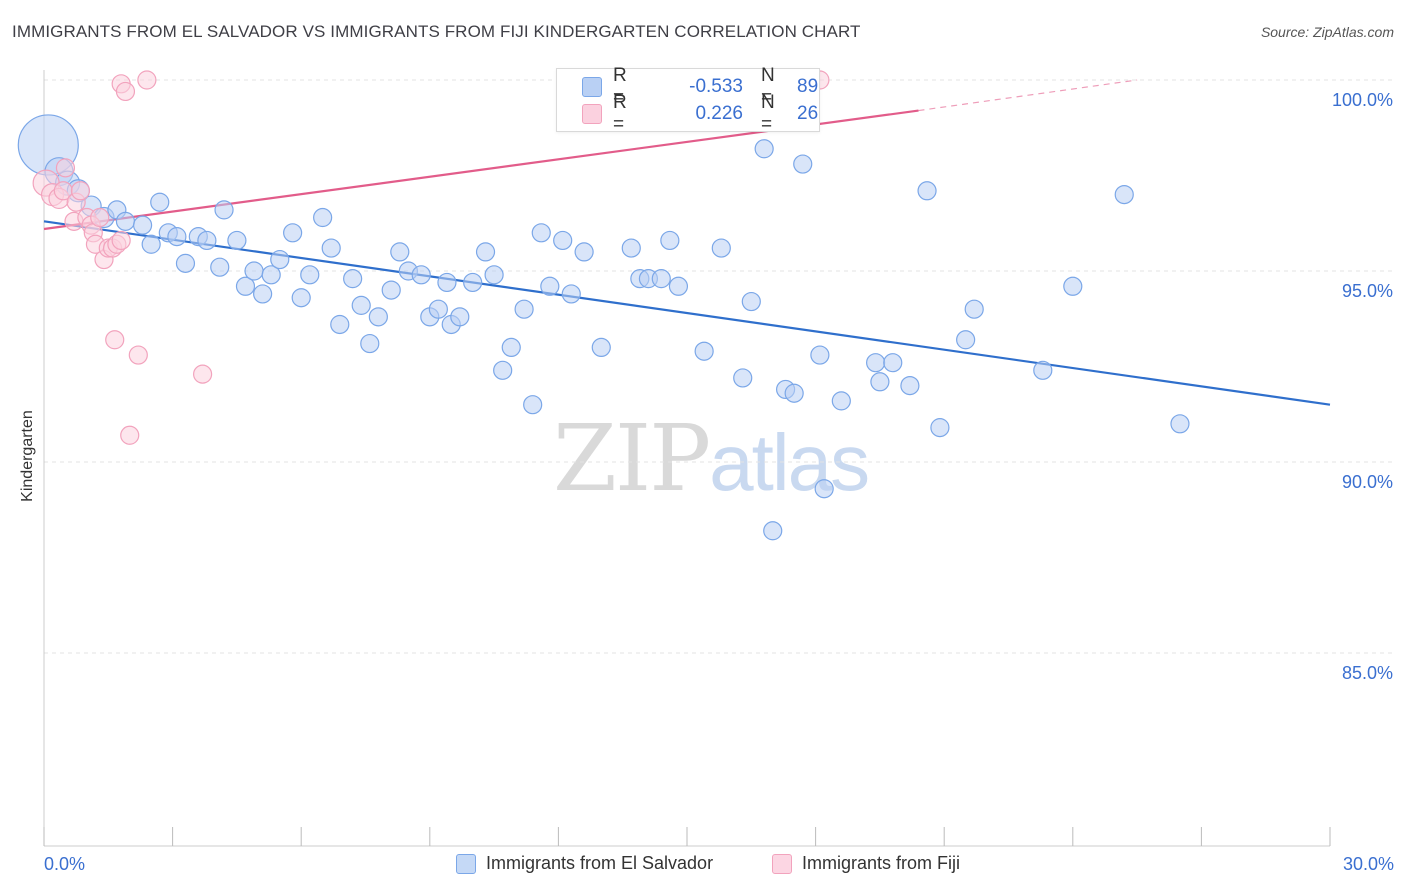  Describe the element at coordinates (716, 86) in the screenshot. I see `r-value: -0.533` at that location.